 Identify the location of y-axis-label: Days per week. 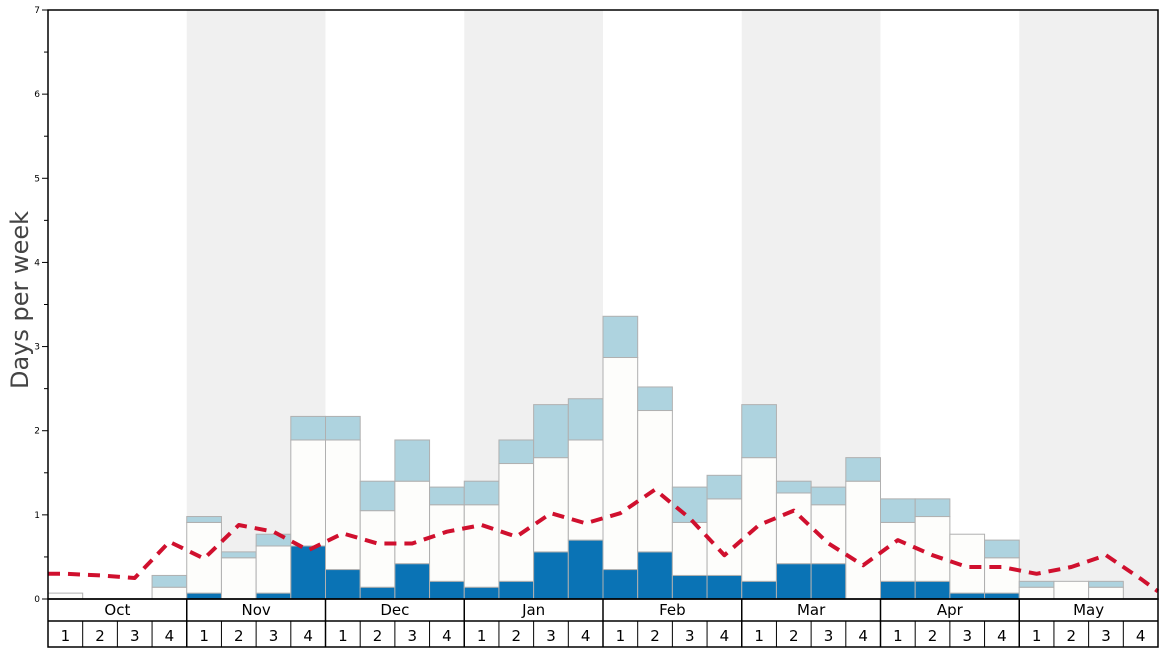
(20, 300).